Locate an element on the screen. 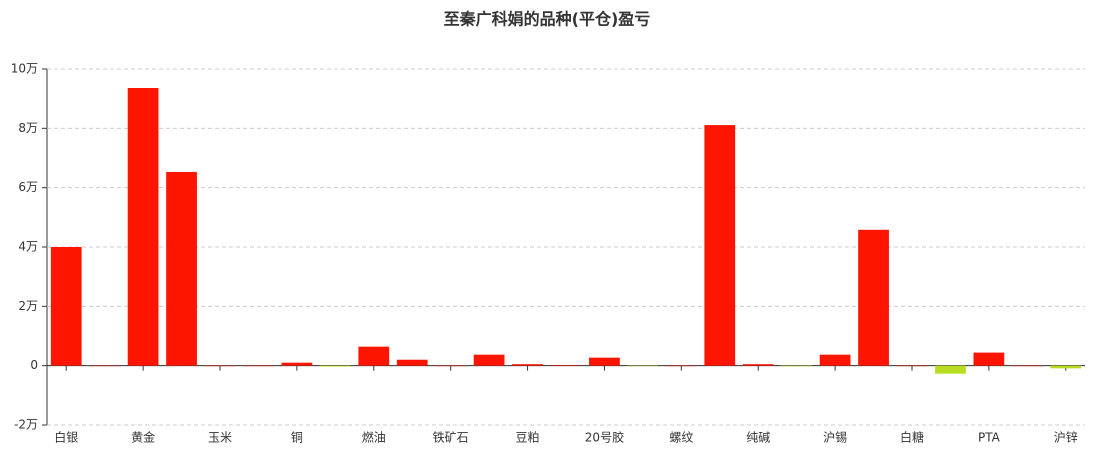 The height and width of the screenshot is (458, 1095). x-tick-label: 纯碱 is located at coordinates (758, 438).